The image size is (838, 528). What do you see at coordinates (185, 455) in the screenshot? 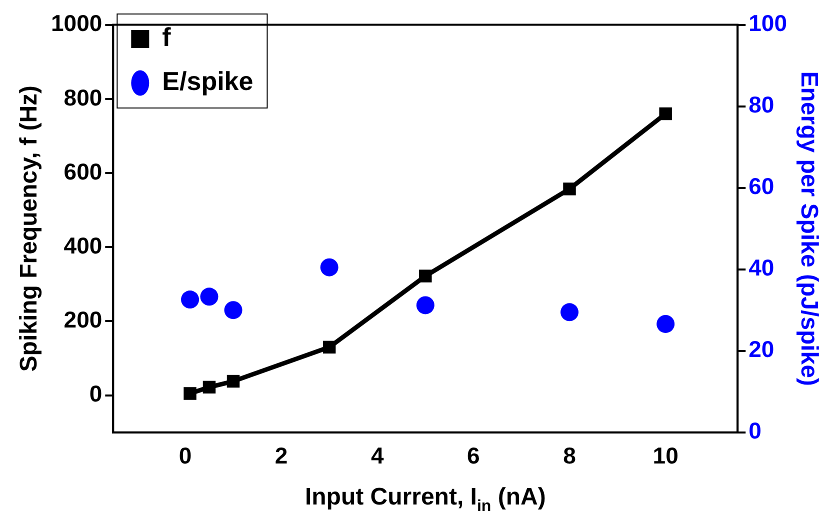
I see `x-tick-label: 0` at bounding box center [185, 455].